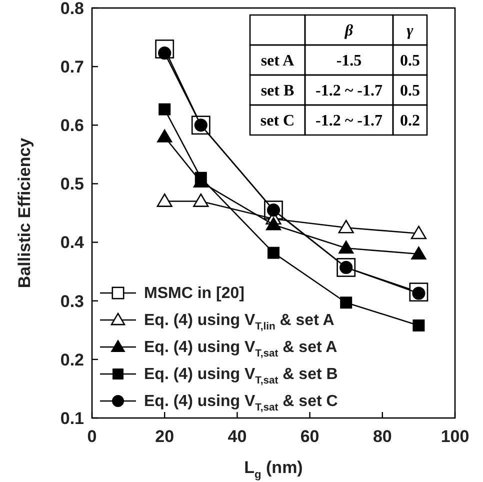 The image size is (483, 482). What do you see at coordinates (194, 293) in the screenshot?
I see `legend-label: MSMC in [20]` at bounding box center [194, 293].